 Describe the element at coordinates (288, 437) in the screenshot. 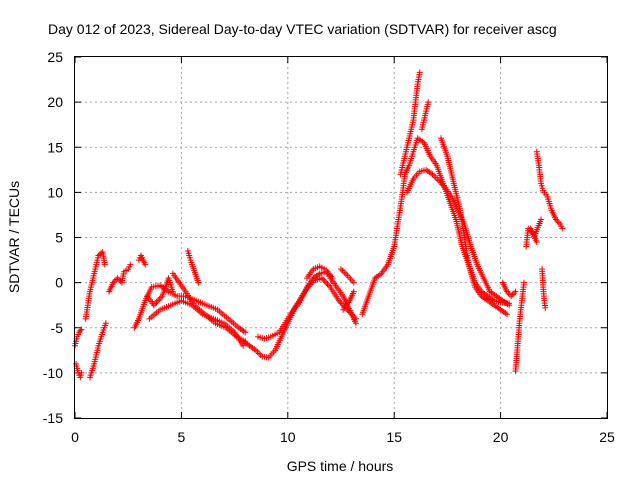

I see `x-tick-label: 10` at that location.